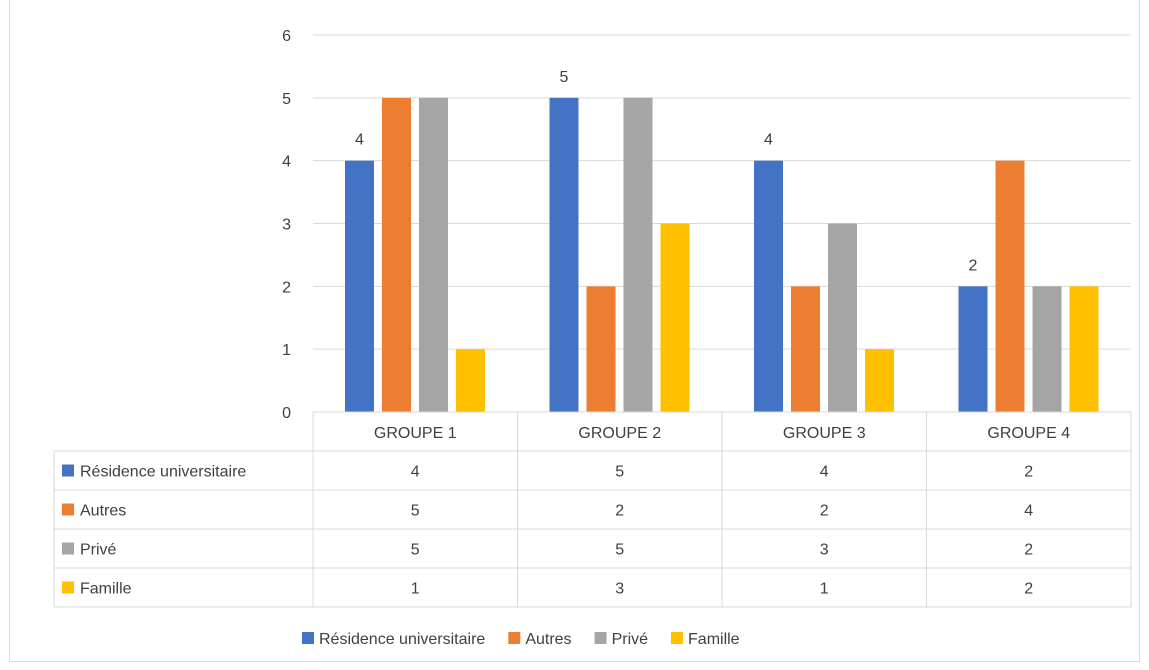 The image size is (1149, 670). Describe the element at coordinates (286, 36) in the screenshot. I see `y-tick-label: 6` at that location.